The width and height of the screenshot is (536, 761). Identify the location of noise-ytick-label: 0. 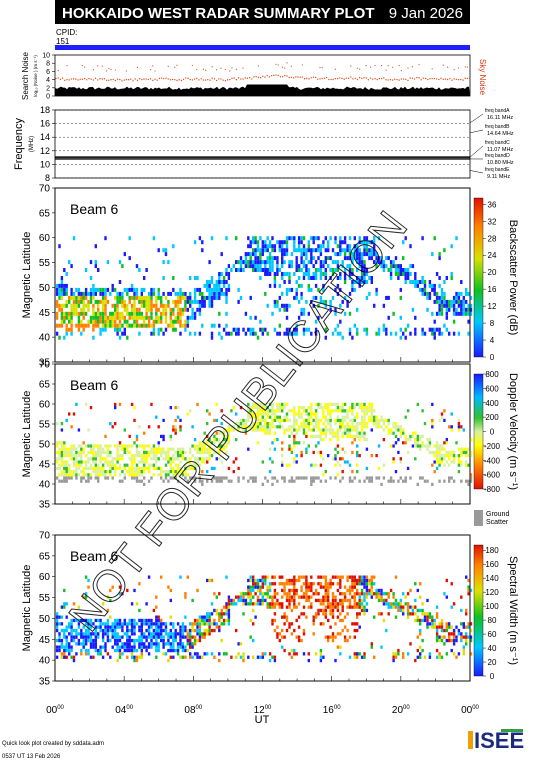
(48, 97).